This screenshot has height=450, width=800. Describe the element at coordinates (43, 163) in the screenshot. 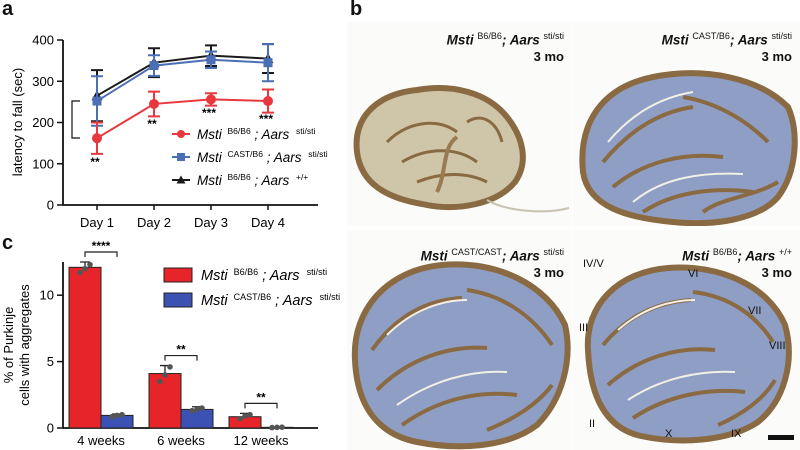

I see `y-tick-label: 100` at that location.